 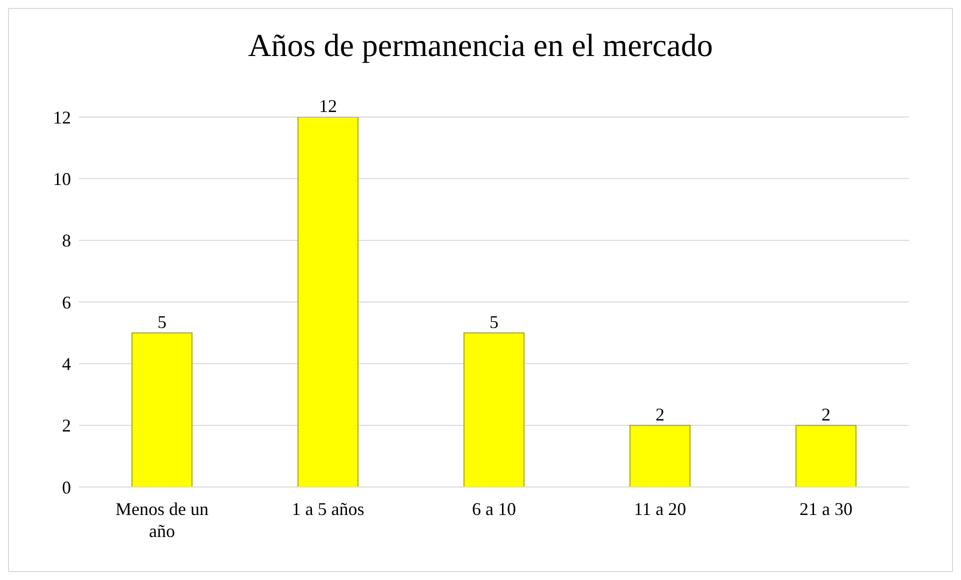 I want to click on x-tick-label: Menos de un año, so click(x=162, y=520).